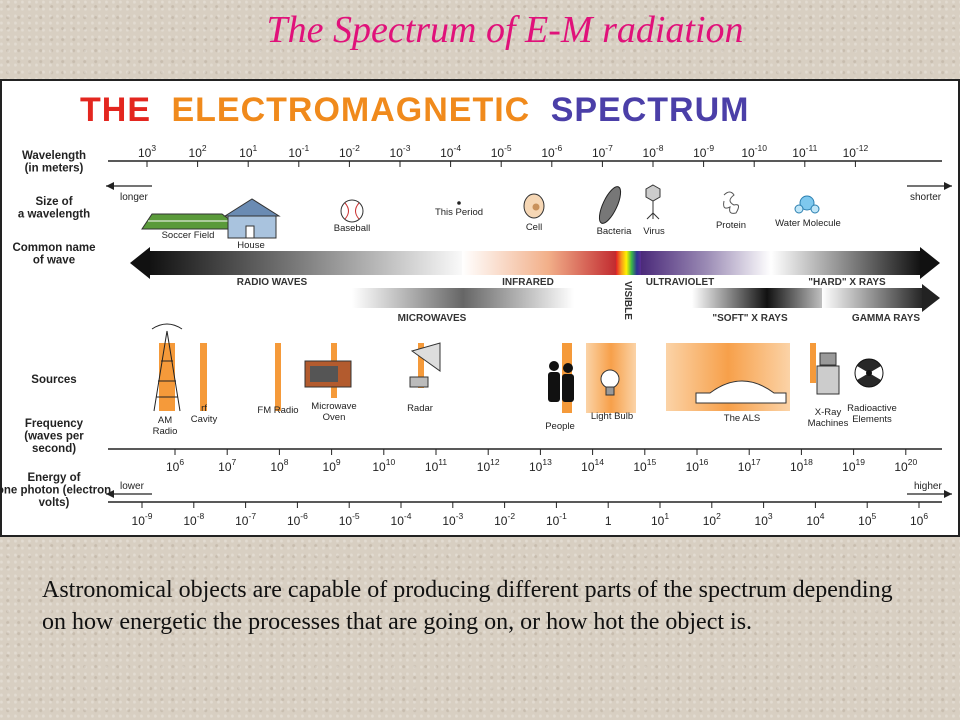 The width and height of the screenshot is (960, 720). What do you see at coordinates (505, 30) in the screenshot?
I see `slide-title: The Spectrum of E-M radiation` at bounding box center [505, 30].